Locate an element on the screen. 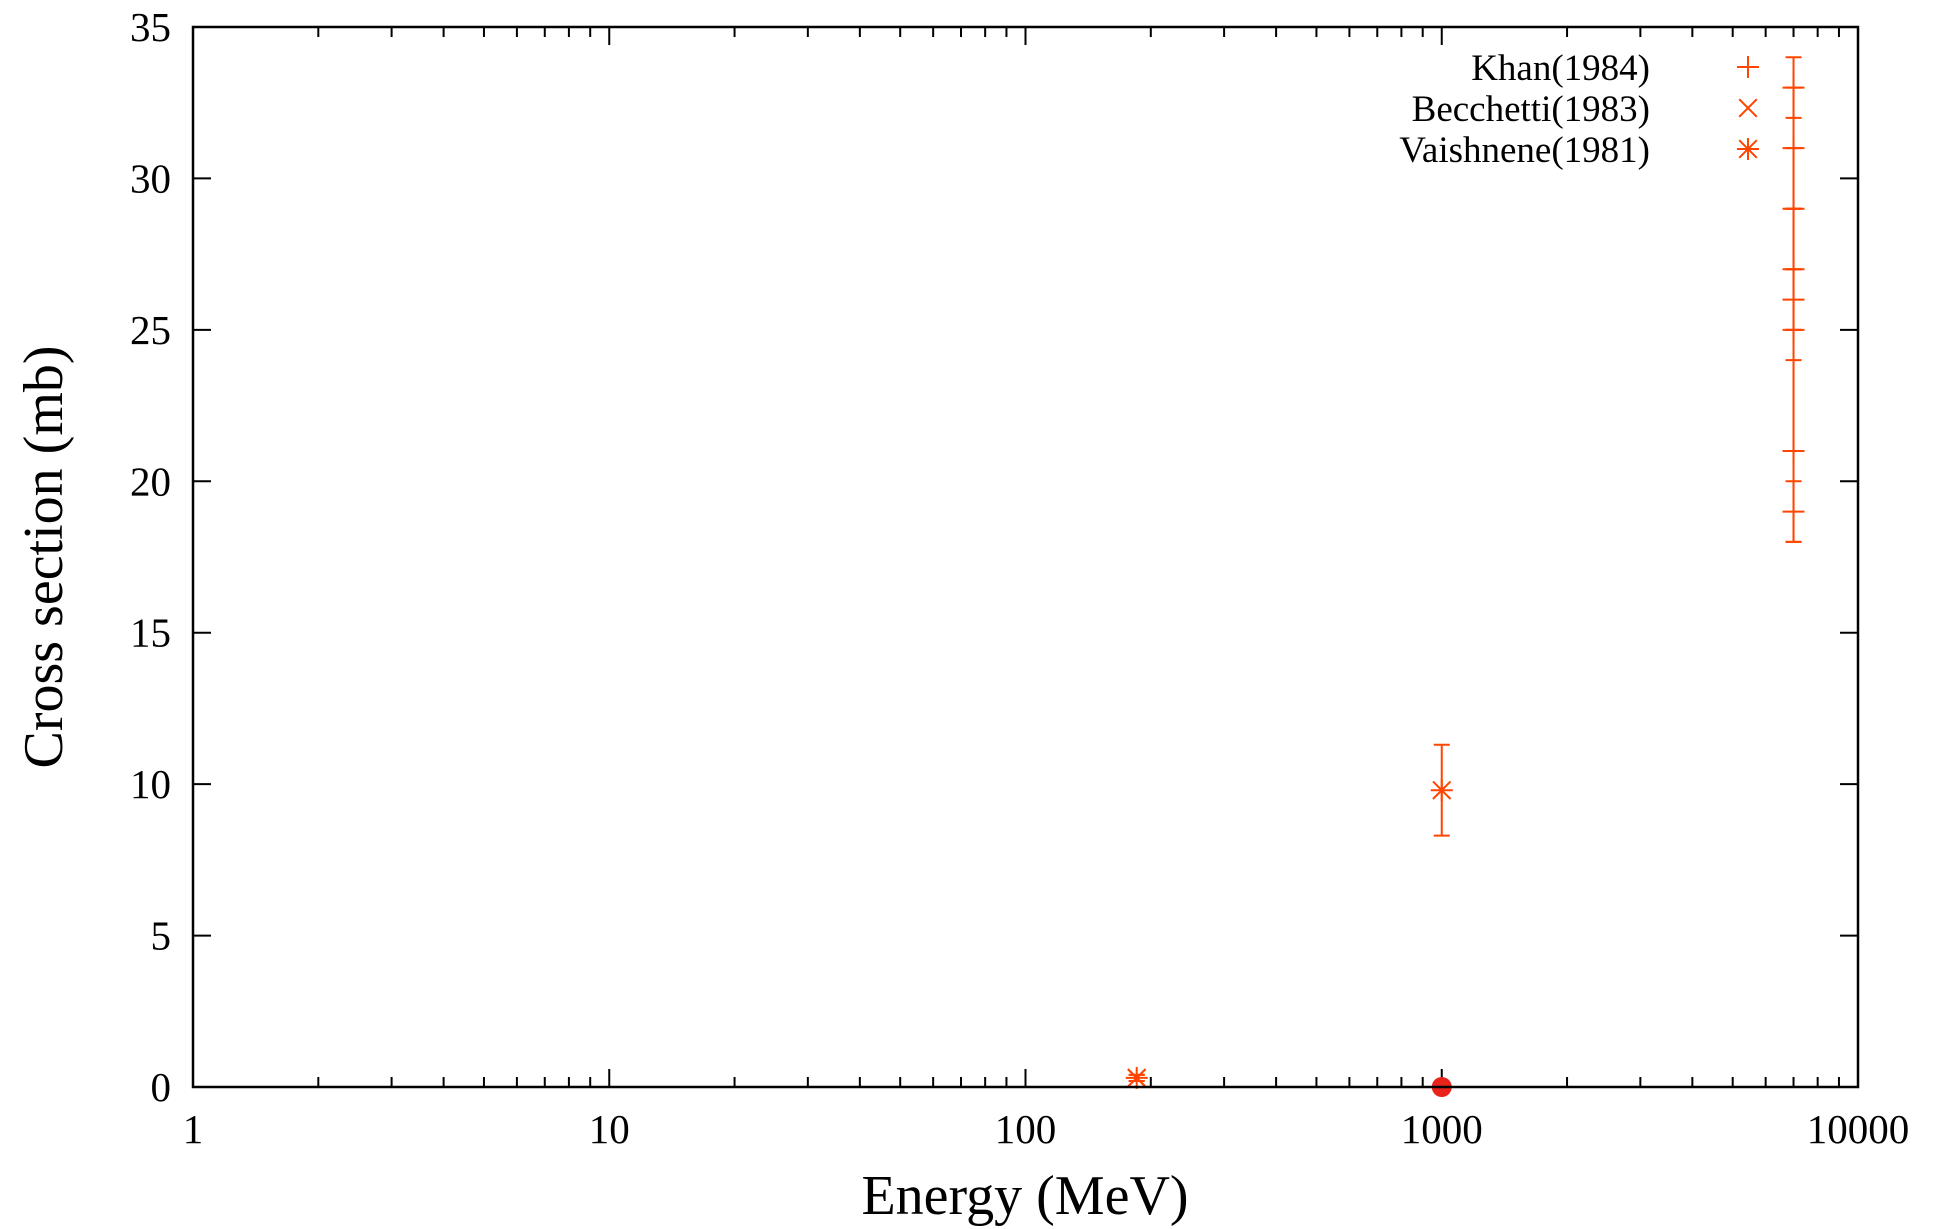  y-axis-title: Cross section (mb) is located at coordinates (44, 556).